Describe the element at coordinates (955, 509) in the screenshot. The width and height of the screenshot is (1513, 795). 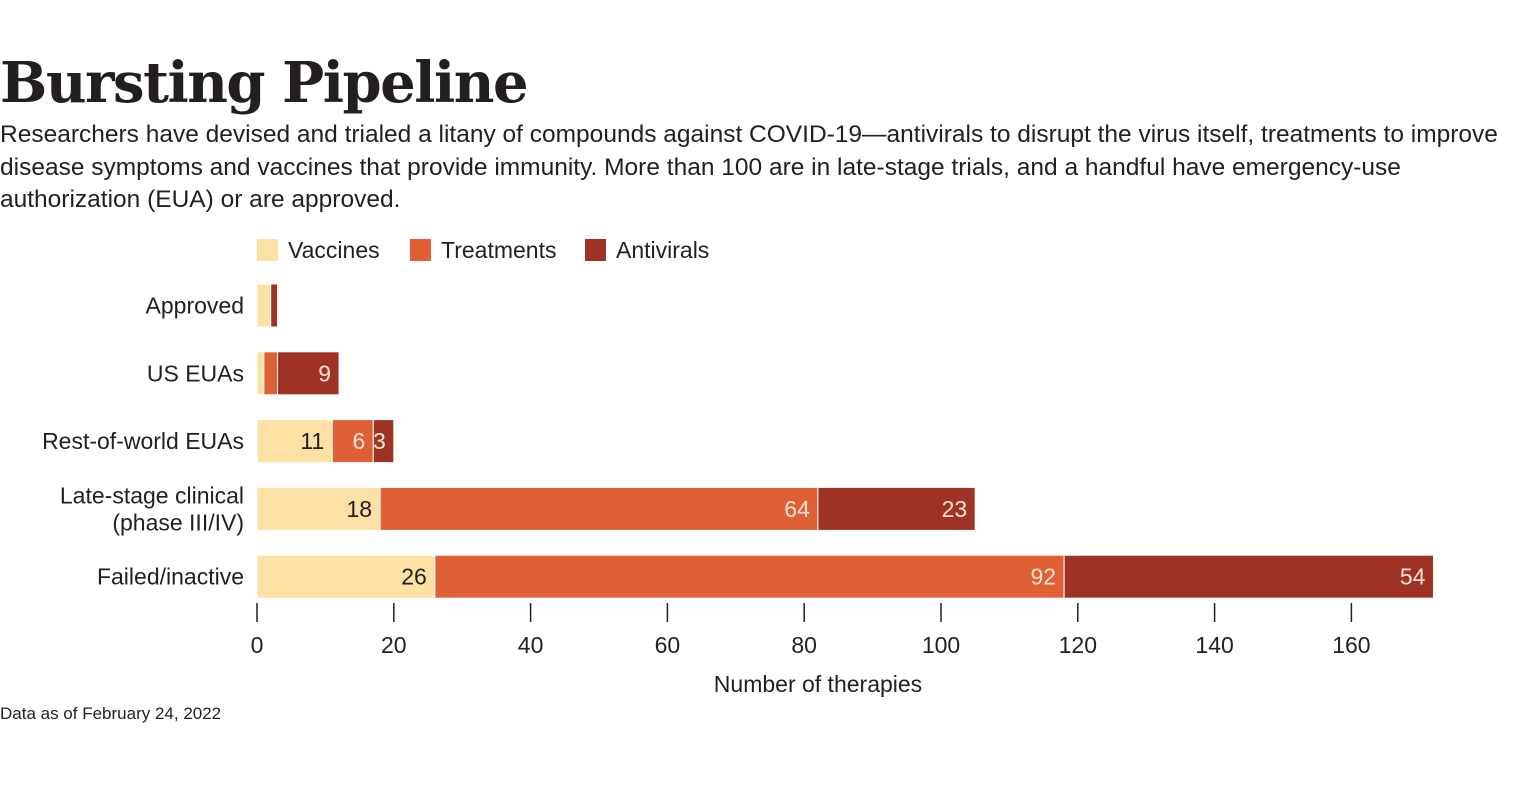
I see `data-label-antivirals-late-stage-clinical-phase-iii-iv: 23` at that location.